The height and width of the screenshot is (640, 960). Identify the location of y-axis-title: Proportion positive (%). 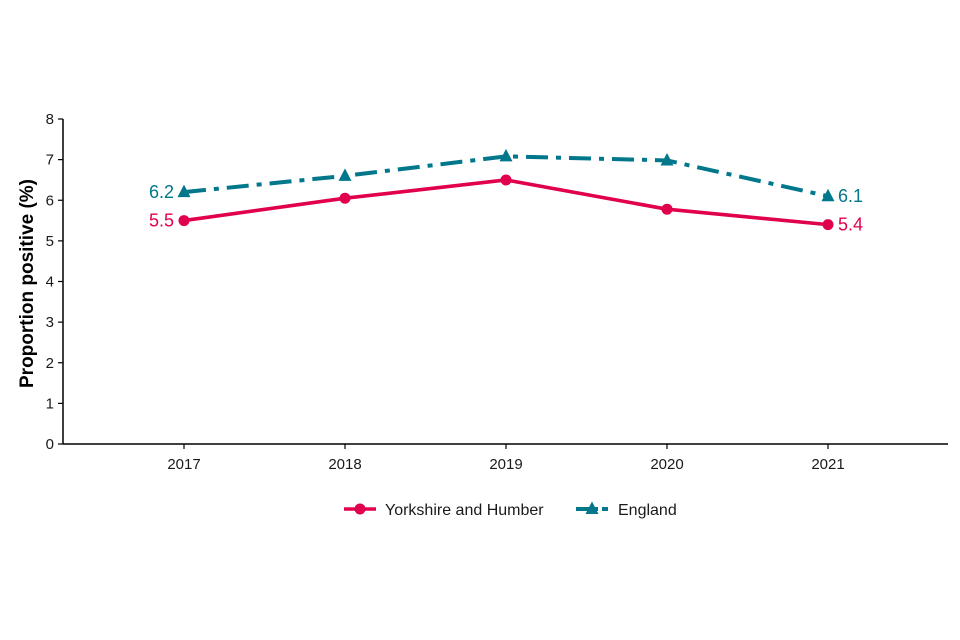
(27, 283).